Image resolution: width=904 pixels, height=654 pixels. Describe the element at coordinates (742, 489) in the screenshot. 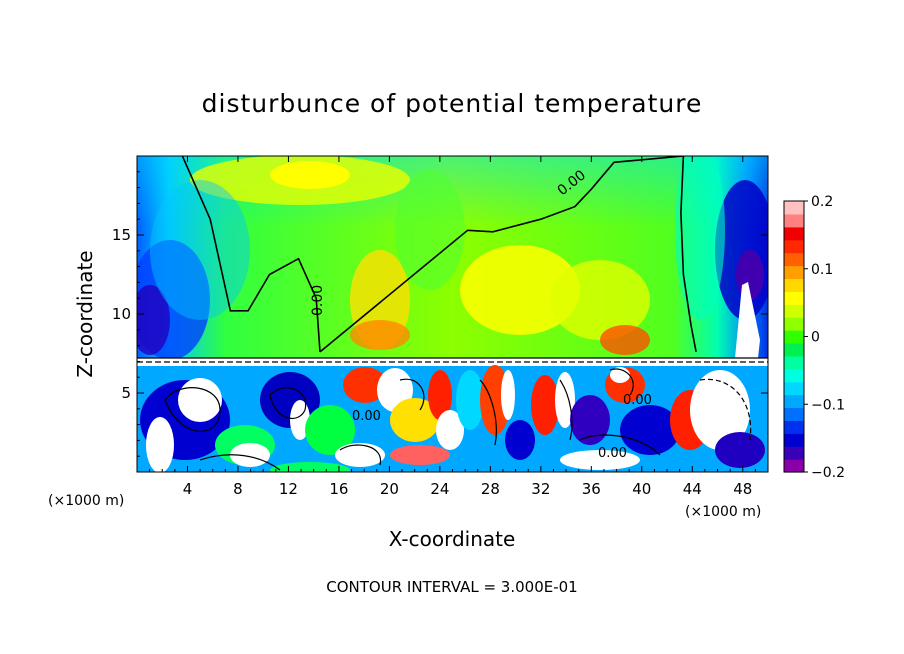

I see `x-tick-label: 48` at that location.